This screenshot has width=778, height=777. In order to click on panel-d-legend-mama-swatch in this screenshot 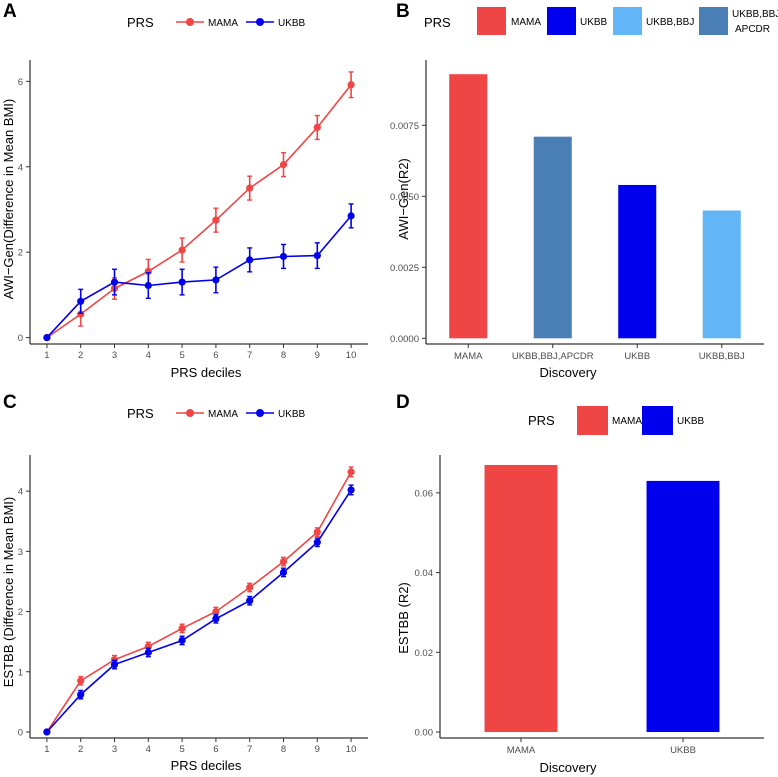, I will do `click(592, 420)`.